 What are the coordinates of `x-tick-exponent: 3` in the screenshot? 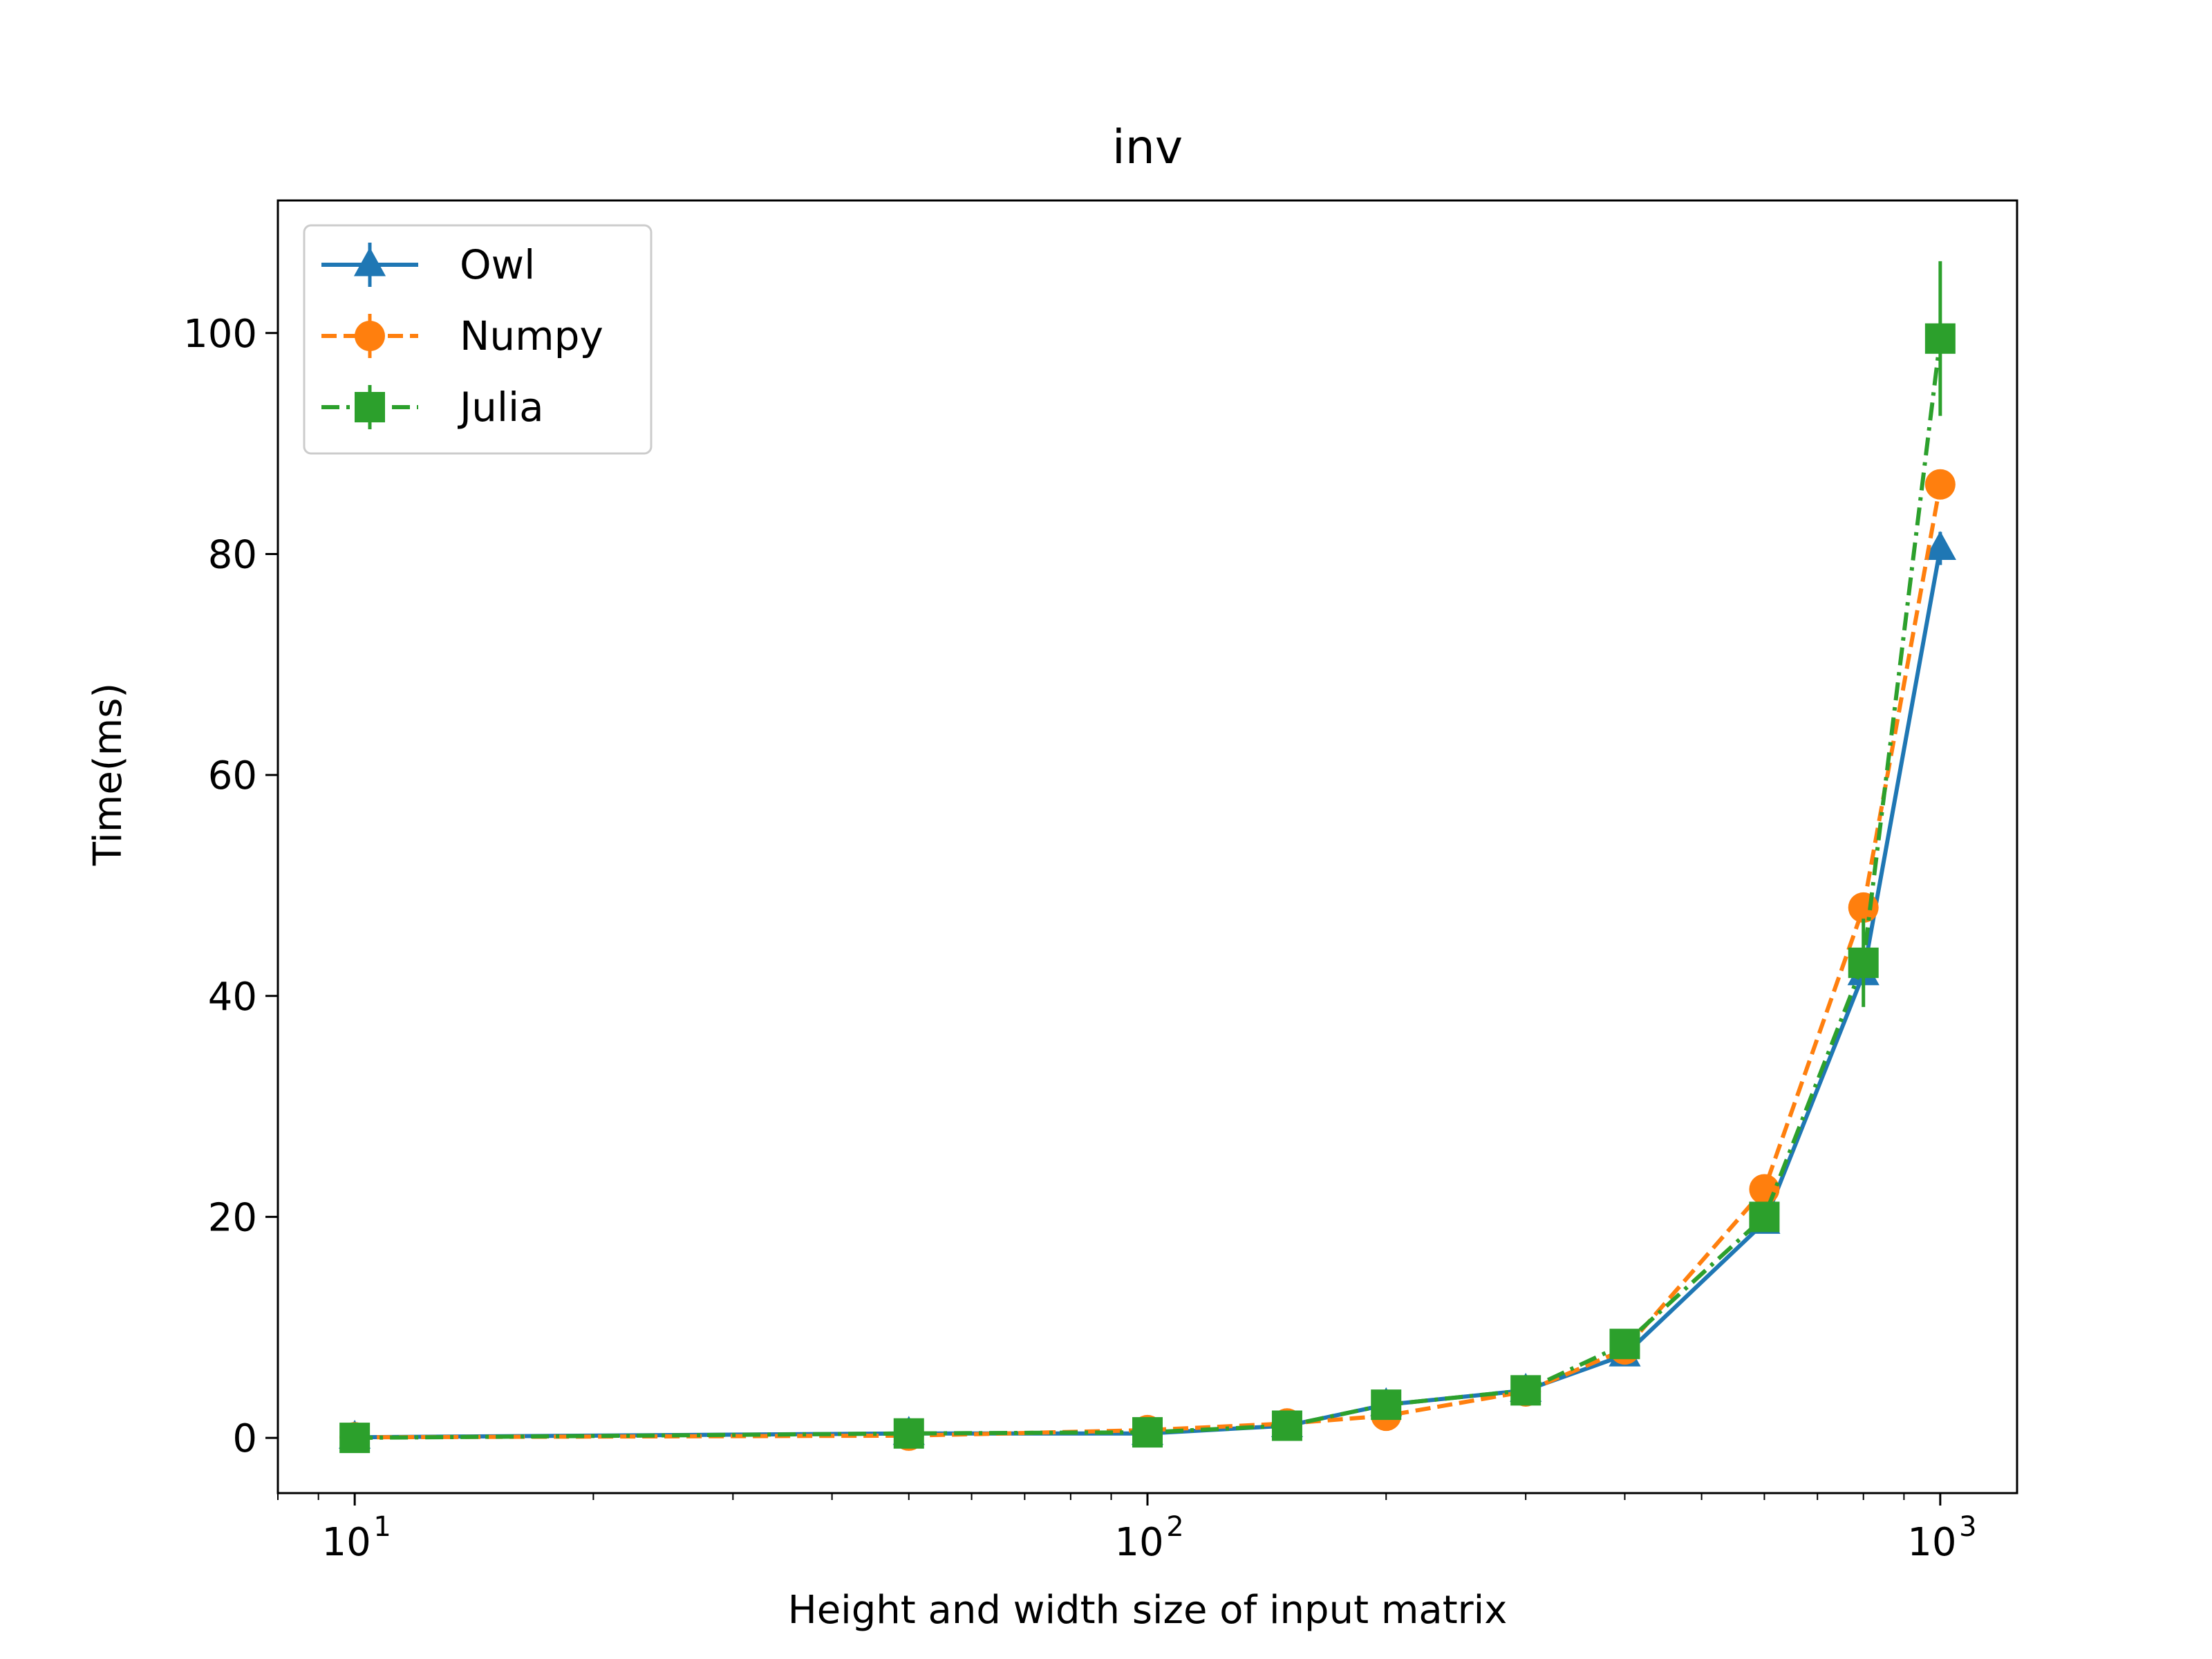 It's located at (1967, 1527).